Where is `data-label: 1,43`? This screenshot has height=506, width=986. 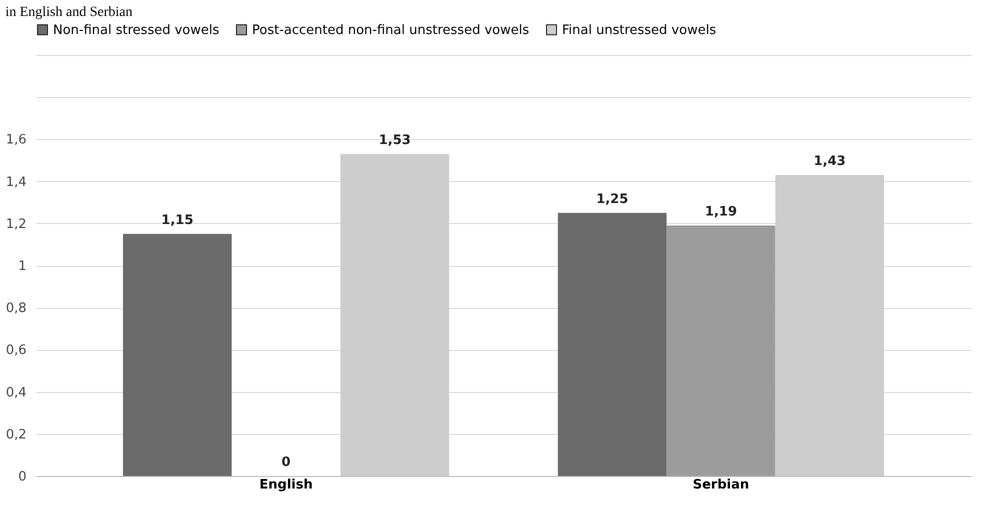 data-label: 1,43 is located at coordinates (830, 161).